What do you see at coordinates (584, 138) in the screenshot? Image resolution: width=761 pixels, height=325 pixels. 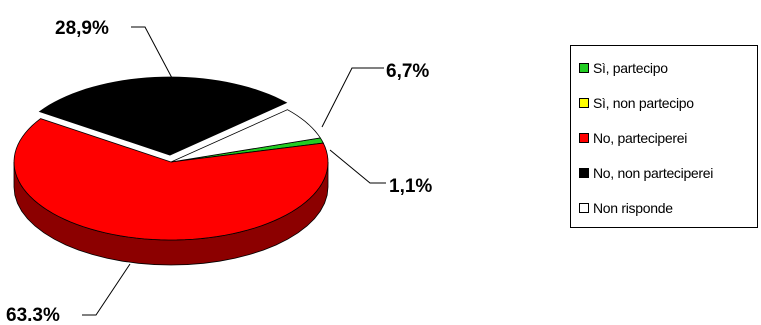 I see `legend-swatch-red` at bounding box center [584, 138].